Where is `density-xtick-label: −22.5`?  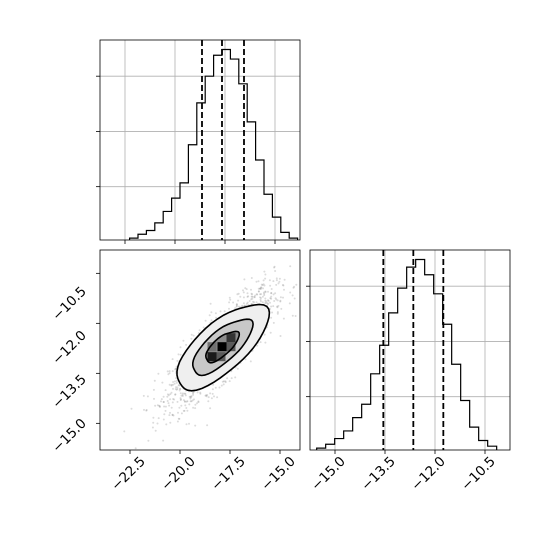 density-xtick-label: −22.5 is located at coordinates (128, 474).